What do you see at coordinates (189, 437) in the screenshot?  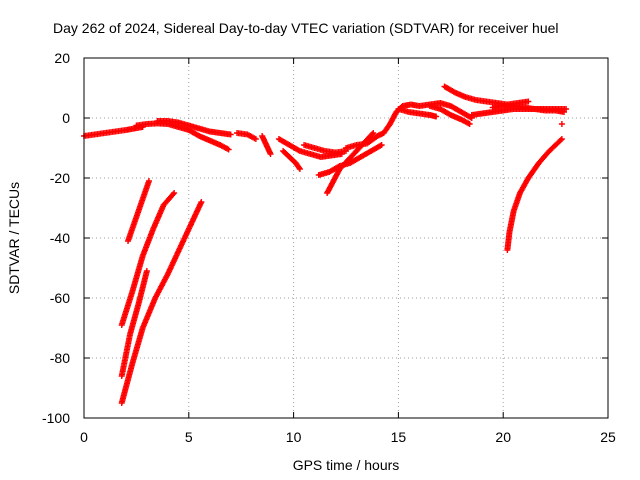 I see `x-tick-label: 5` at bounding box center [189, 437].